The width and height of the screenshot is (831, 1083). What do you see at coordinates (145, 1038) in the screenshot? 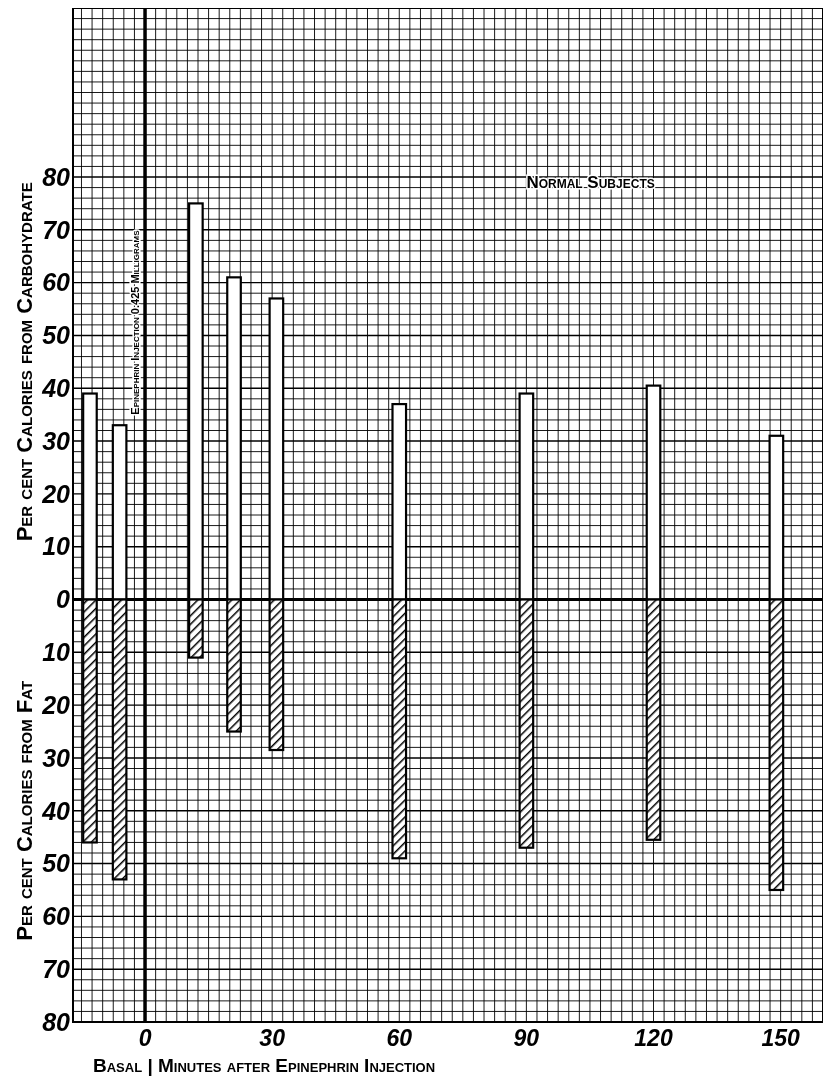
I see `x-tick-label: 0` at bounding box center [145, 1038].